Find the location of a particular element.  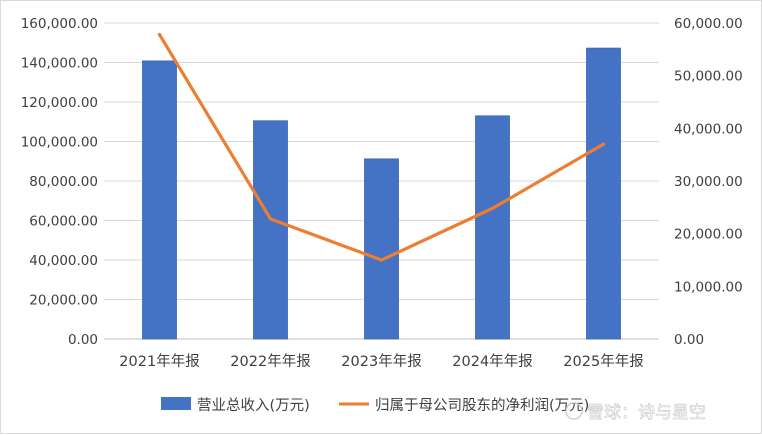

left-axis-tick-label: 100,000.00 is located at coordinates (59, 143).